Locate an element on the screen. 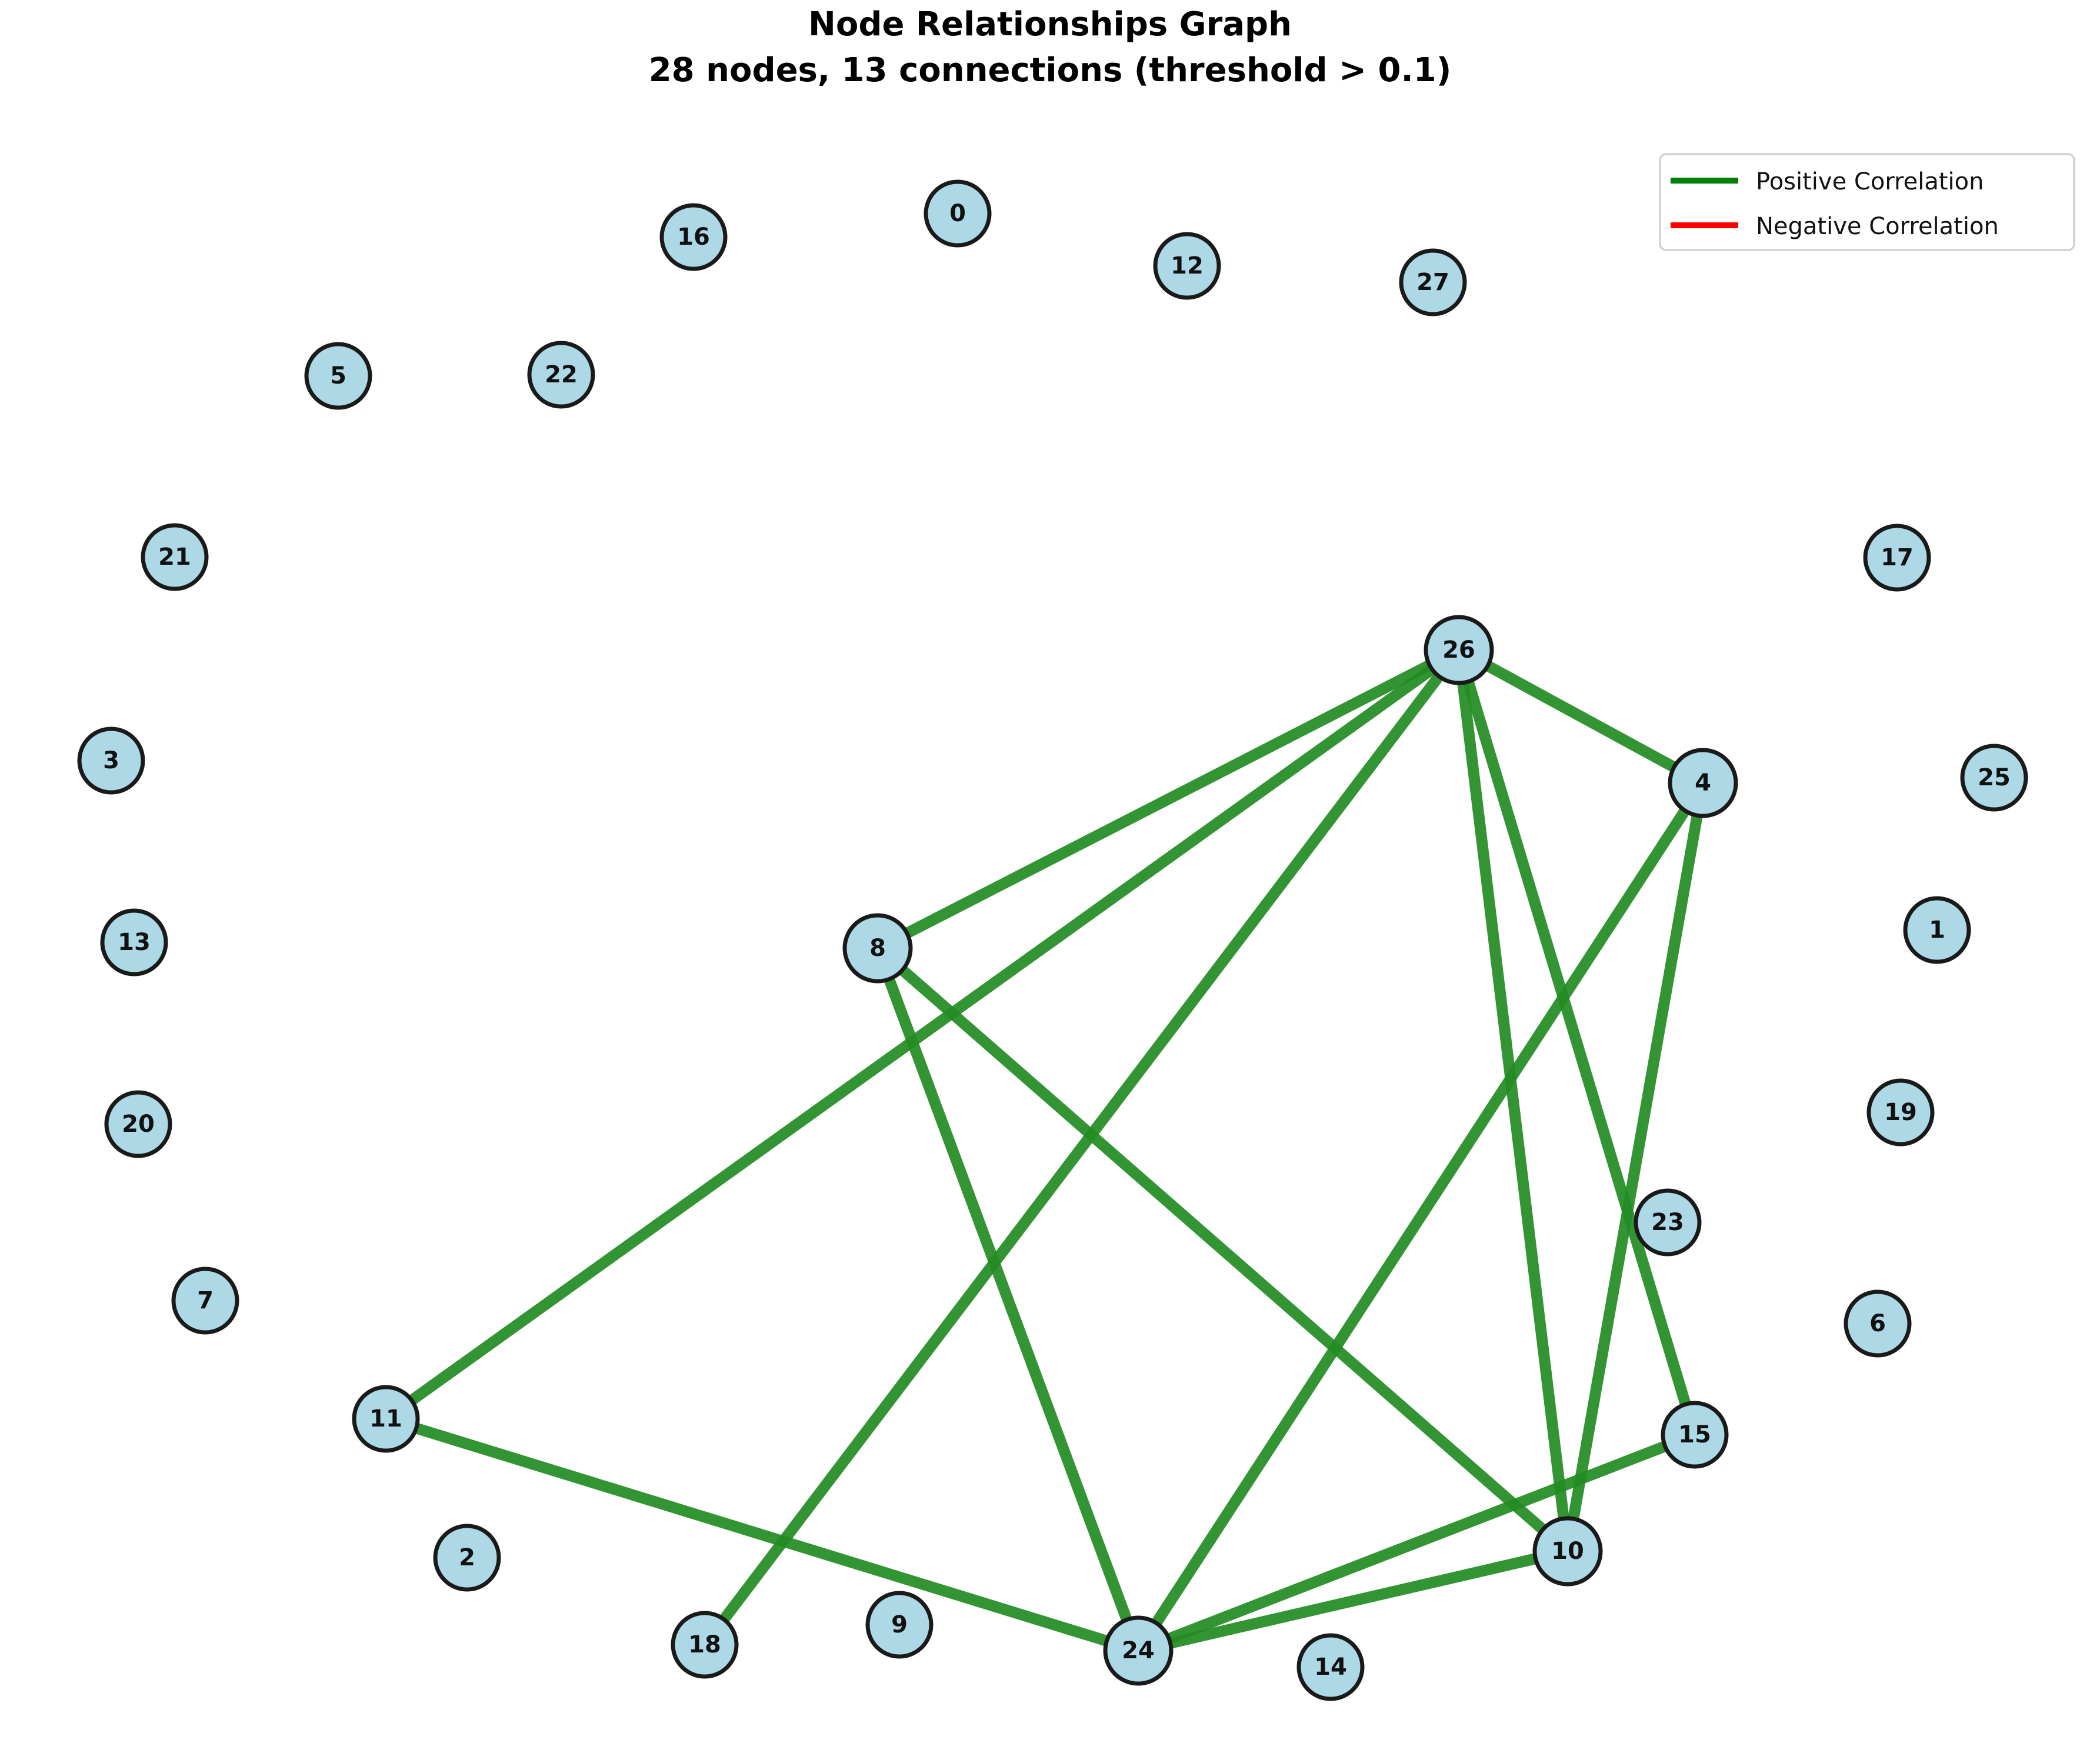 The height and width of the screenshot is (1753, 2100). node-label: 11 is located at coordinates (385, 1418).